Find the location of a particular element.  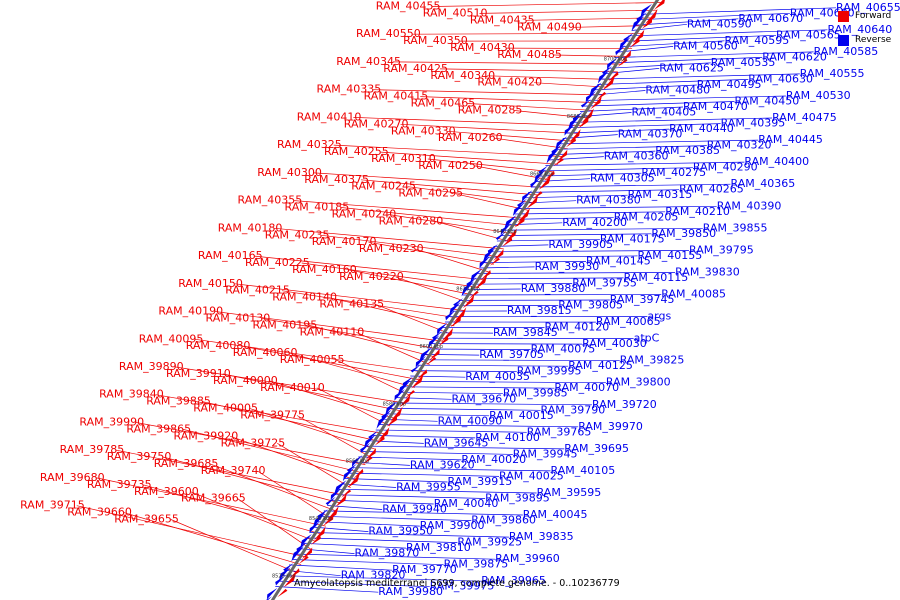

reverse-gene-label: RAM_39765 is located at coordinates (559, 431).